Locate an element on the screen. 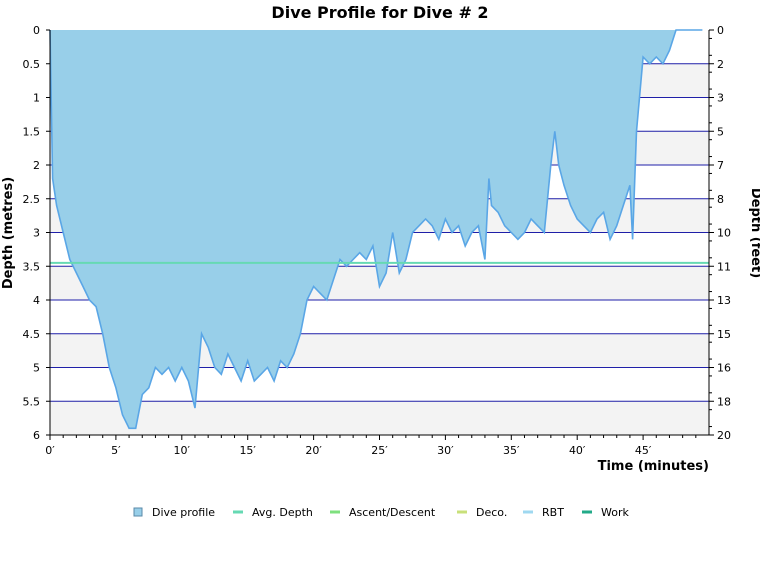  y-left-tick-label: 2.5 is located at coordinates (32, 199).